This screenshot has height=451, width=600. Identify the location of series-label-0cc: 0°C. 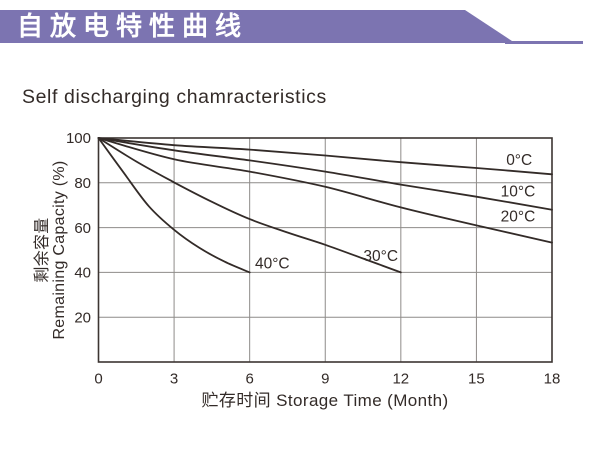
(519, 160).